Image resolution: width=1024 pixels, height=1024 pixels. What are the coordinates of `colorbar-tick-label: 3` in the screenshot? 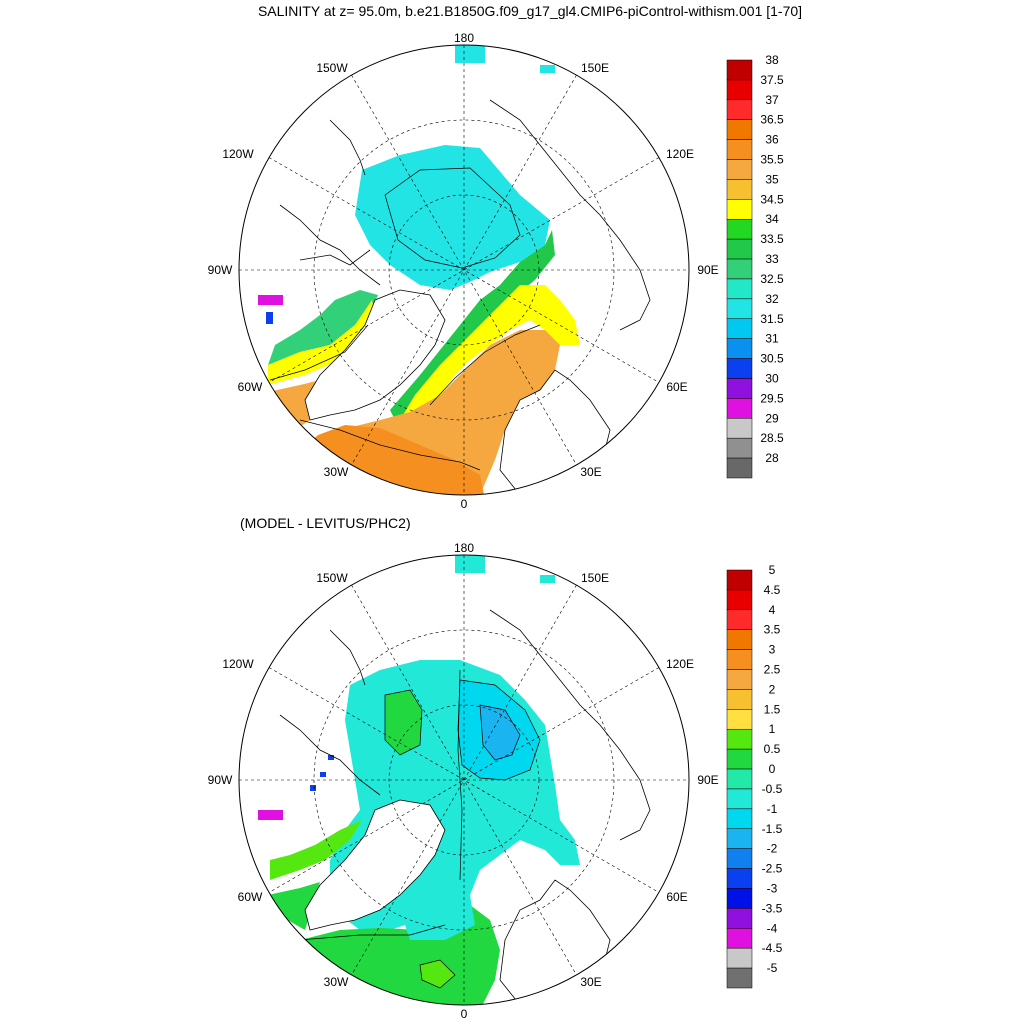 It's located at (772, 650).